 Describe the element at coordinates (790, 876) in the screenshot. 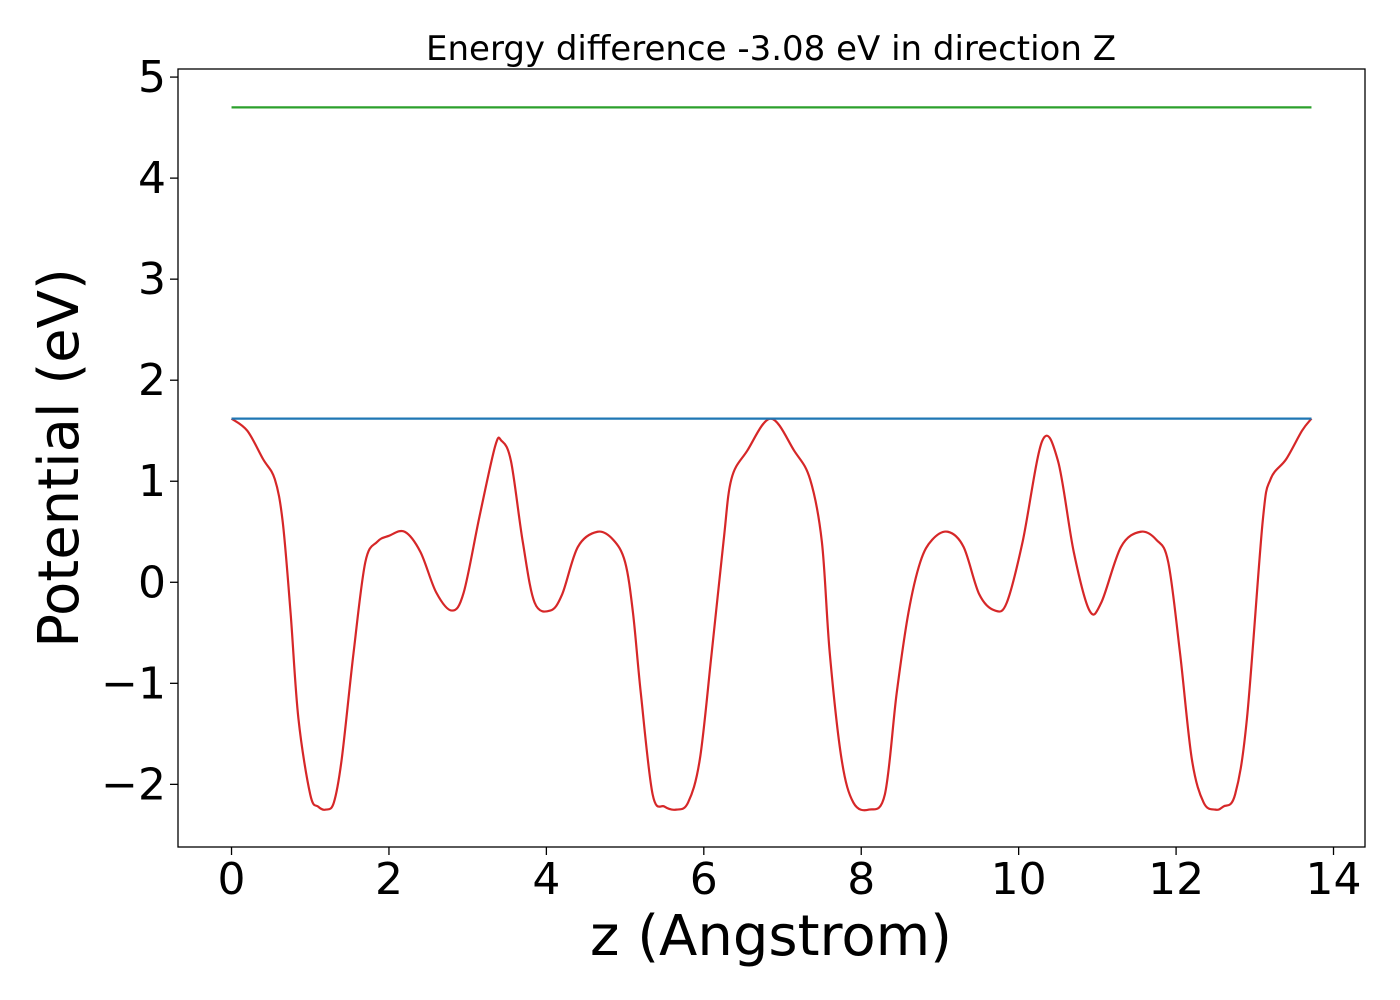

I see `x-axis-ticks: 0 2 4 6 8 10 12 14` at that location.